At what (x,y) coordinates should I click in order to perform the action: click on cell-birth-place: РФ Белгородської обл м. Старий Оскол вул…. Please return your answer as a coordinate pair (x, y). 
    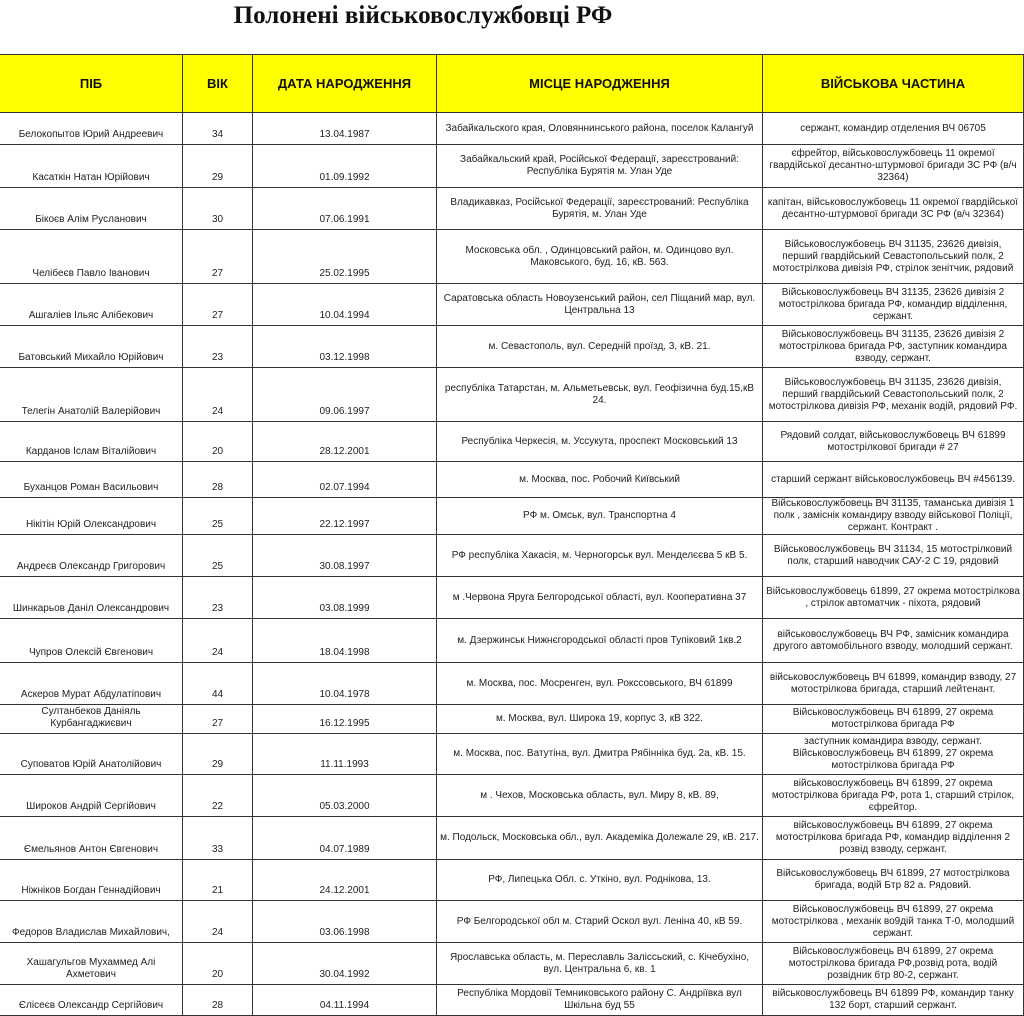
    Looking at the image, I should click on (599, 921).